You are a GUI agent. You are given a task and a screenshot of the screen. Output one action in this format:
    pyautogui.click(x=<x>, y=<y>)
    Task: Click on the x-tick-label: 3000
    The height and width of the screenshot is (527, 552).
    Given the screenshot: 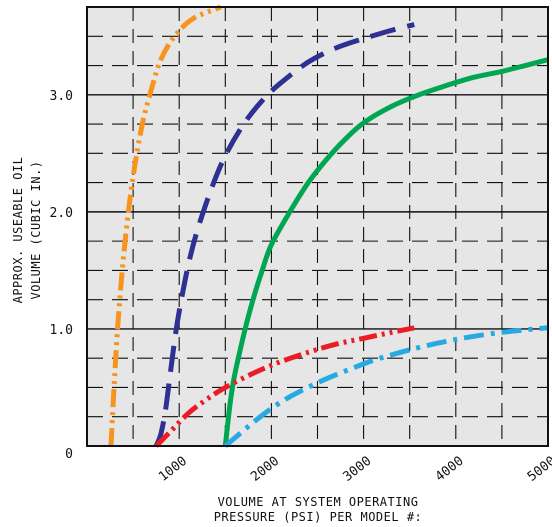 What is the action you would take?
    pyautogui.click(x=357, y=469)
    